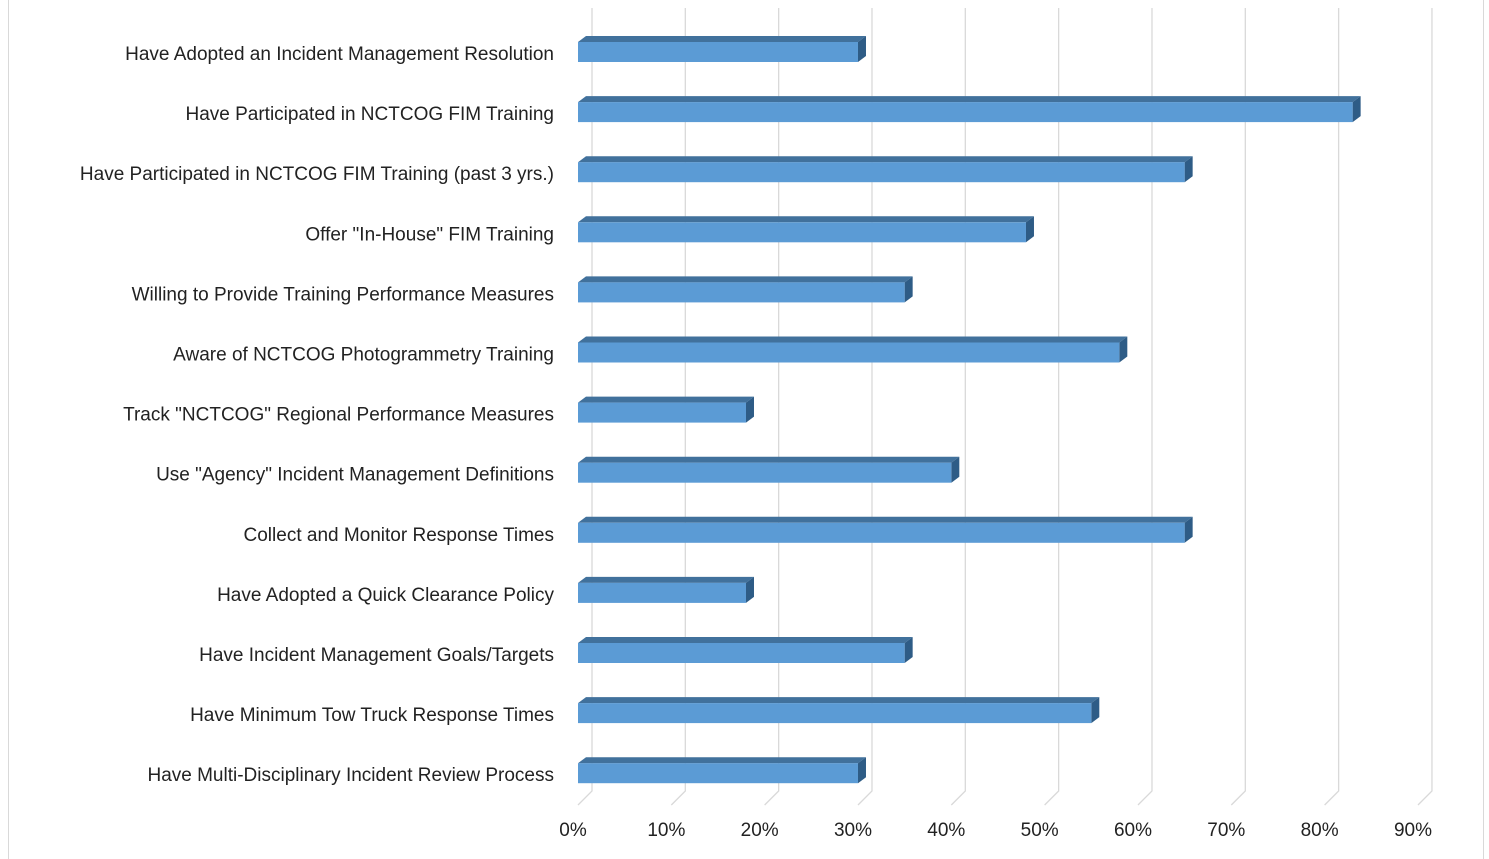  I want to click on x-tick-label: 30%, so click(853, 830).